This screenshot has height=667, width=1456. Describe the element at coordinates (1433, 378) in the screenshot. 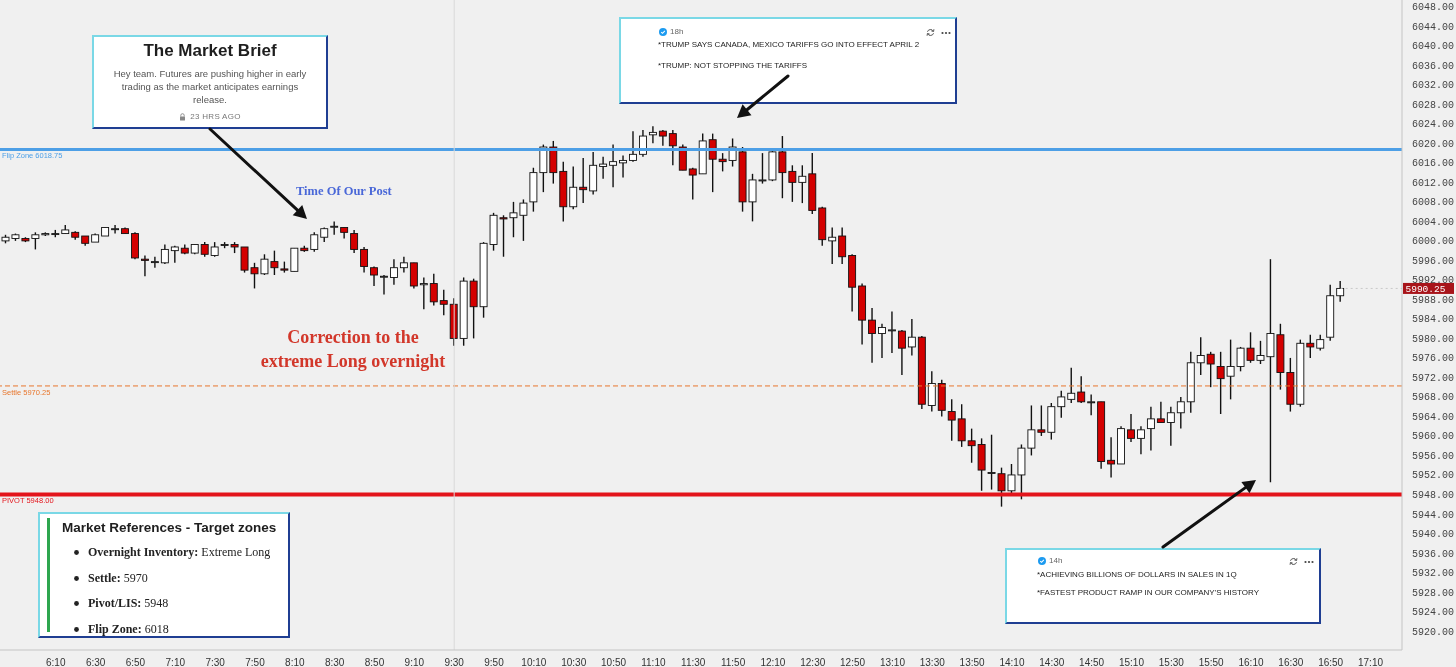

I see `y-tick-label: 5972.00` at that location.